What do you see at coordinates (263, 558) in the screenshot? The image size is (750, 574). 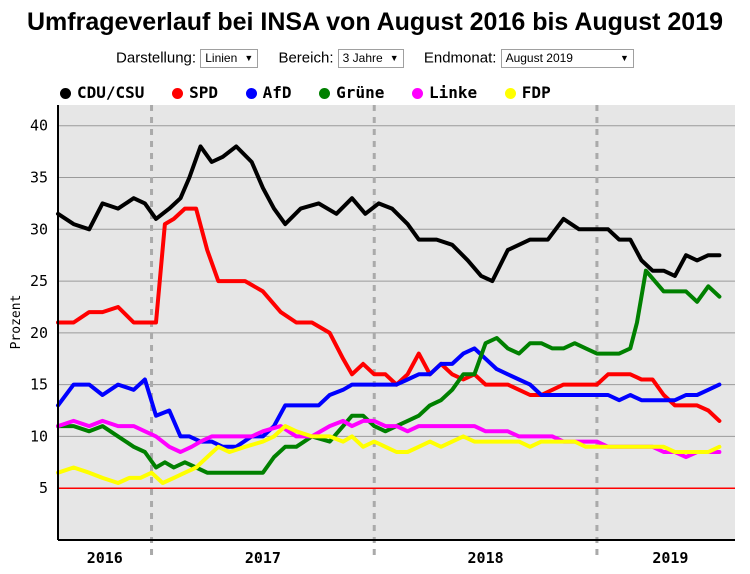 I see `x-tick-label: 2017` at bounding box center [263, 558].